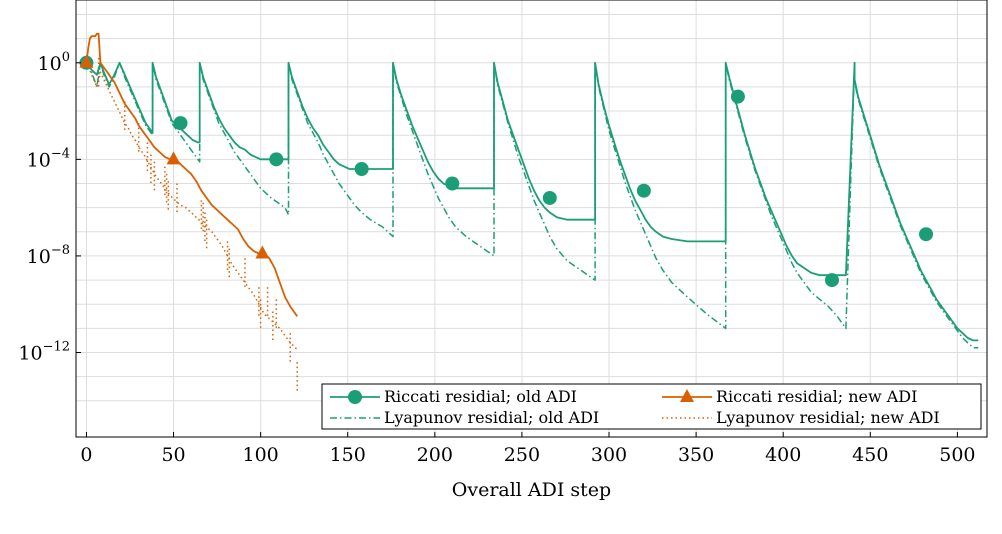  What do you see at coordinates (191, 174) in the screenshot?
I see `riccati-residial-new-adi-line` at bounding box center [191, 174].